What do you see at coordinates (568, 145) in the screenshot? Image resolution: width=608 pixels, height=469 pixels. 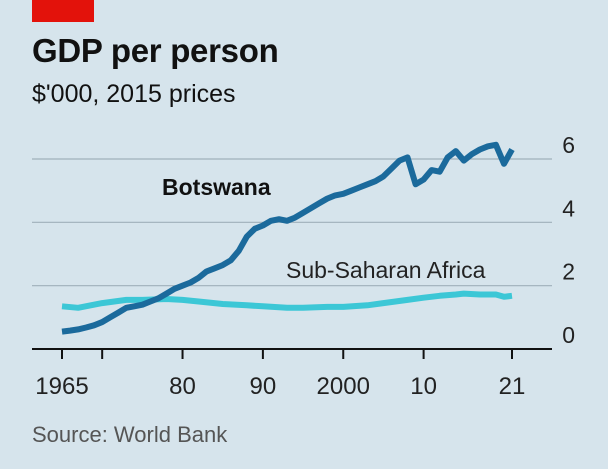 I see `y-tick-label: 6` at bounding box center [568, 145].